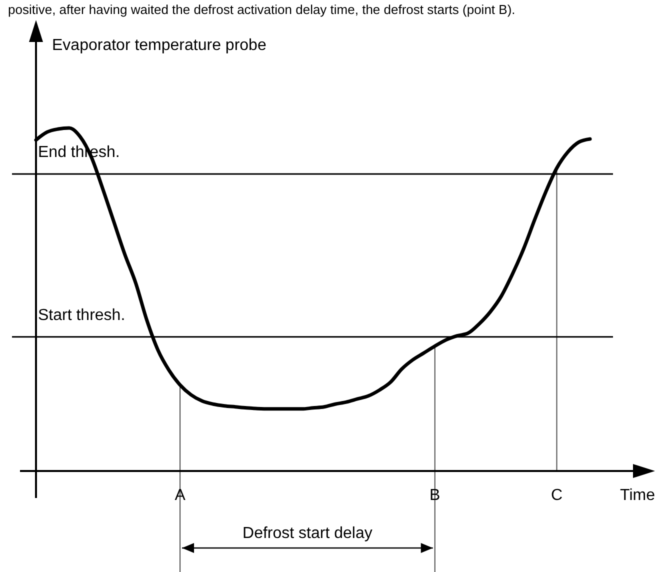  What do you see at coordinates (307, 533) in the screenshot?
I see `text: Defrost start delay` at bounding box center [307, 533].